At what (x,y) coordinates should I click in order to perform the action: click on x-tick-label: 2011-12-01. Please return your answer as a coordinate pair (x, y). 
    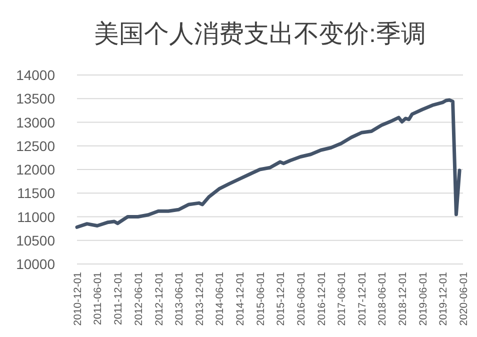
    Looking at the image, I should click on (118, 298).